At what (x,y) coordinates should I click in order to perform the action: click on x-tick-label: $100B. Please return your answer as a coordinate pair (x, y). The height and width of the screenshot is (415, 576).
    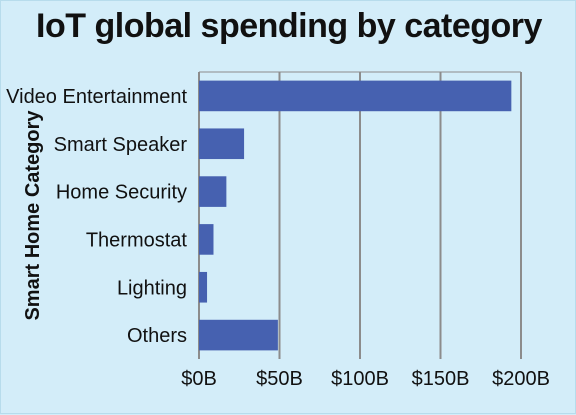
    Looking at the image, I should click on (360, 379).